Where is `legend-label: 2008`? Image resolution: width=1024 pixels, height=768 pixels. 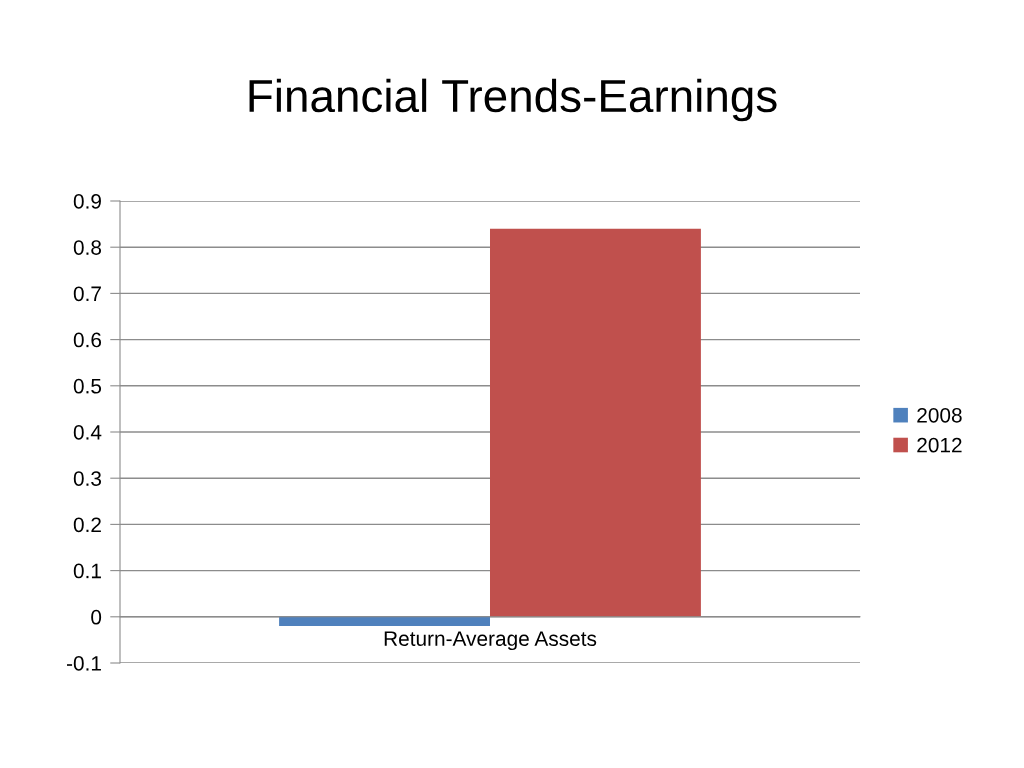 legend-label: 2008 is located at coordinates (939, 415).